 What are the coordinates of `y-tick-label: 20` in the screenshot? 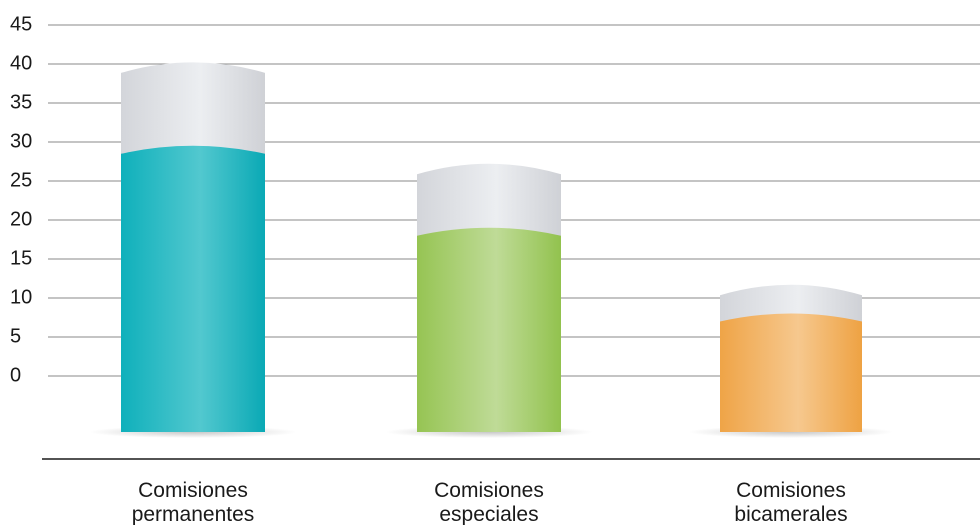 It's located at (21, 219).